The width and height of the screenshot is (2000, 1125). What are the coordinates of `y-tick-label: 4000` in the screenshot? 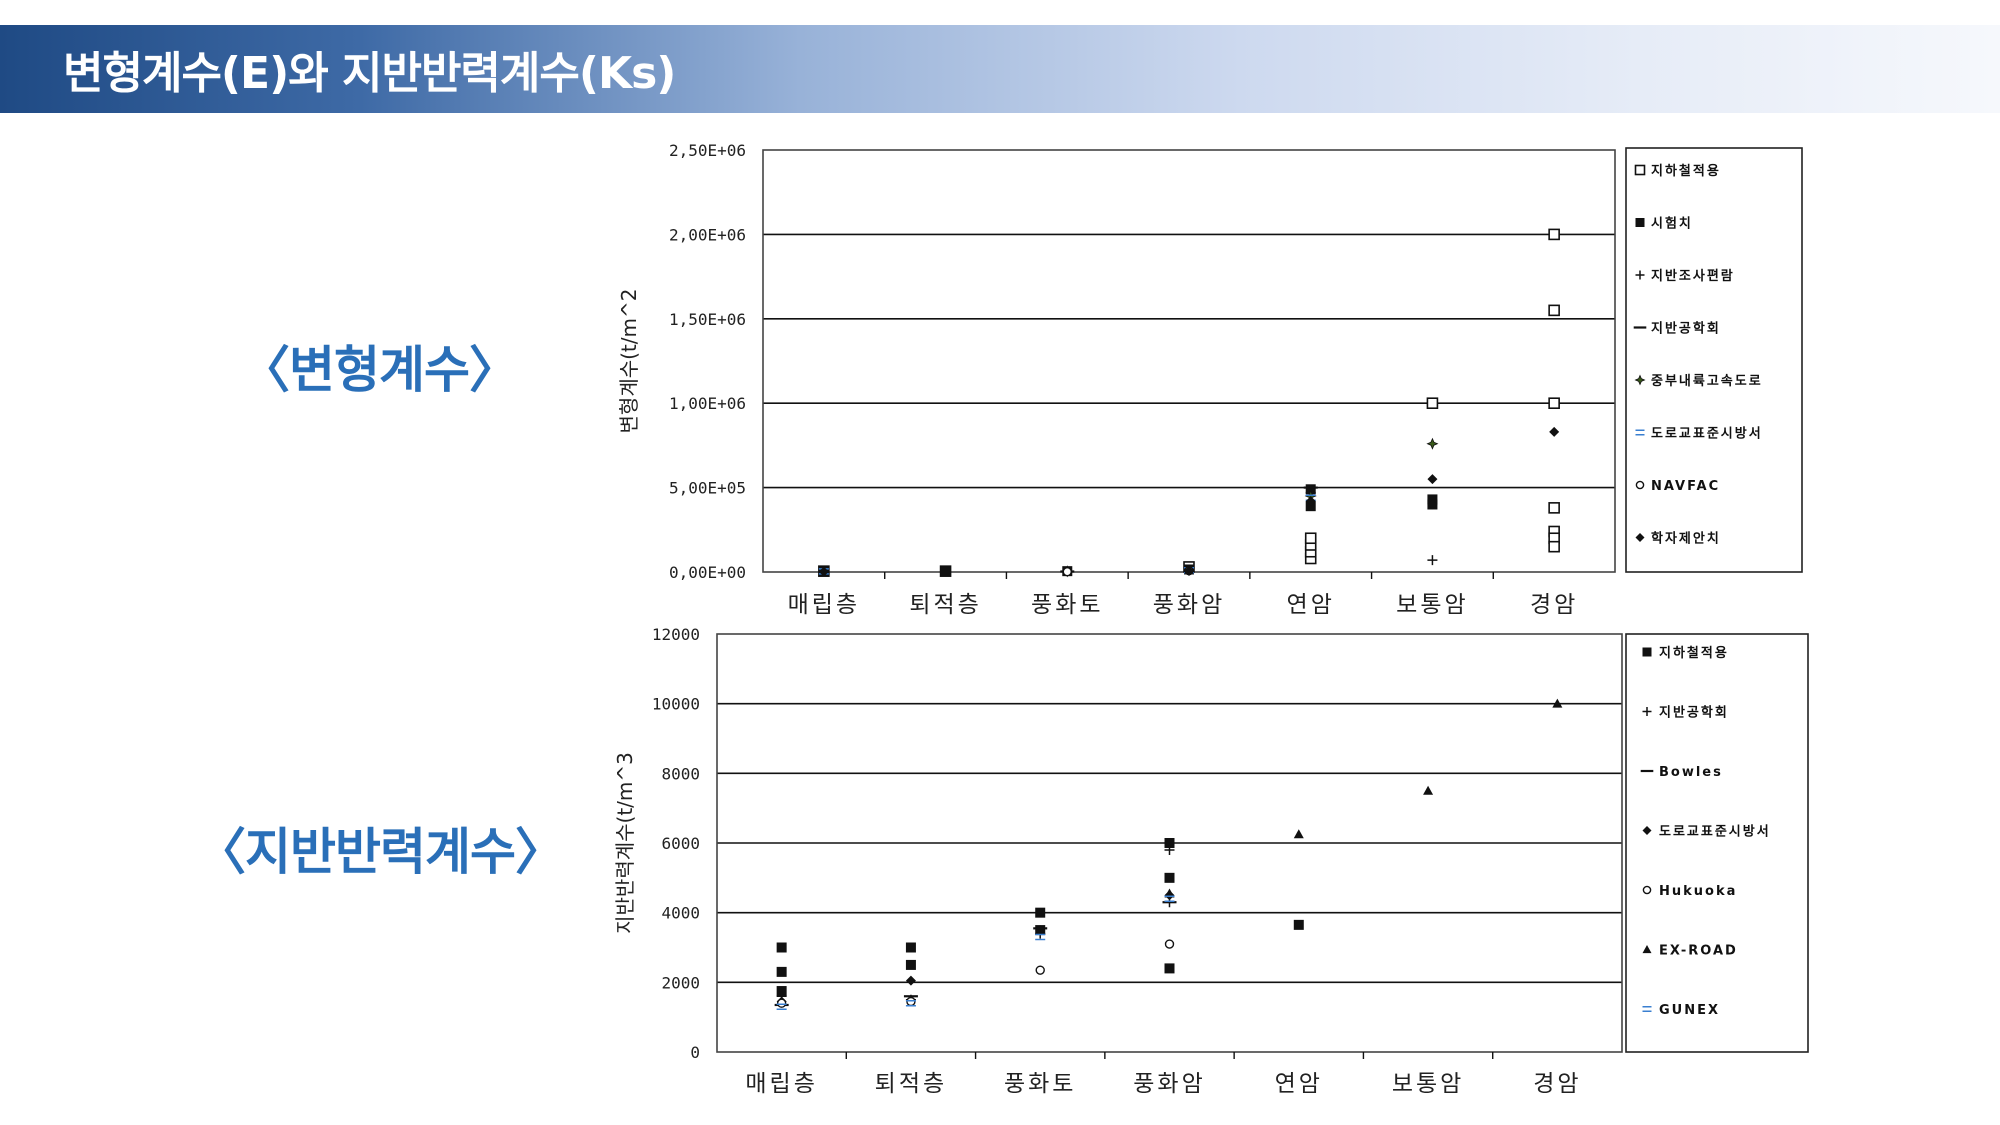 It's located at (680, 913).